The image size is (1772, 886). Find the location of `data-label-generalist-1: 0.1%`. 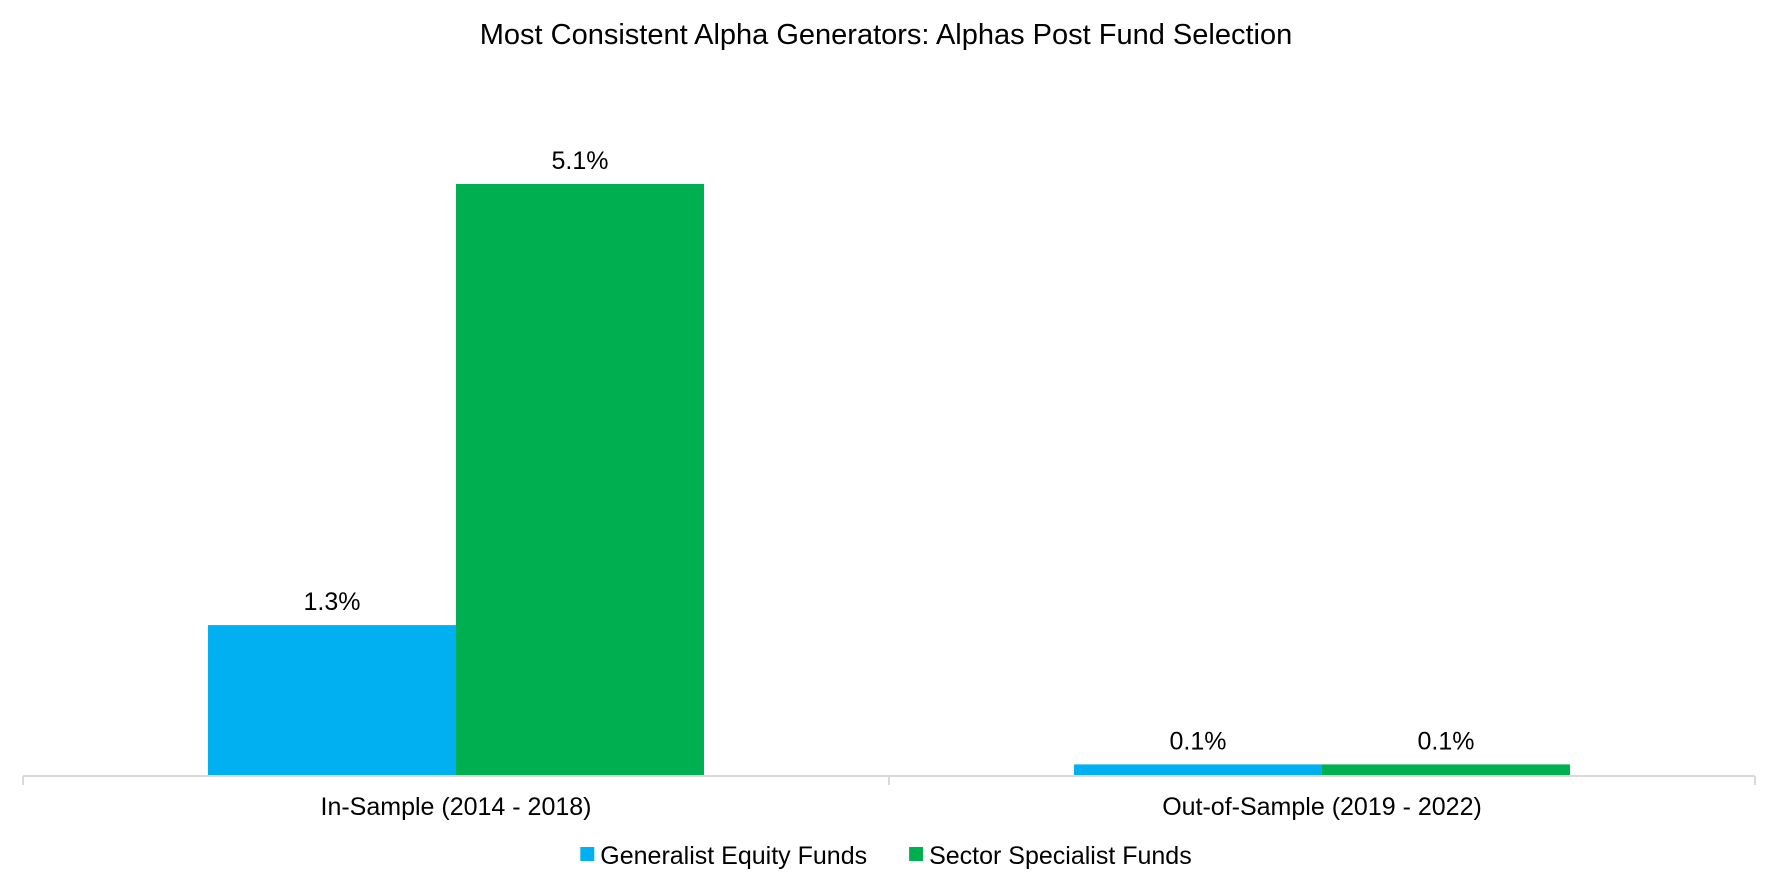

data-label-generalist-1: 0.1% is located at coordinates (1198, 741).